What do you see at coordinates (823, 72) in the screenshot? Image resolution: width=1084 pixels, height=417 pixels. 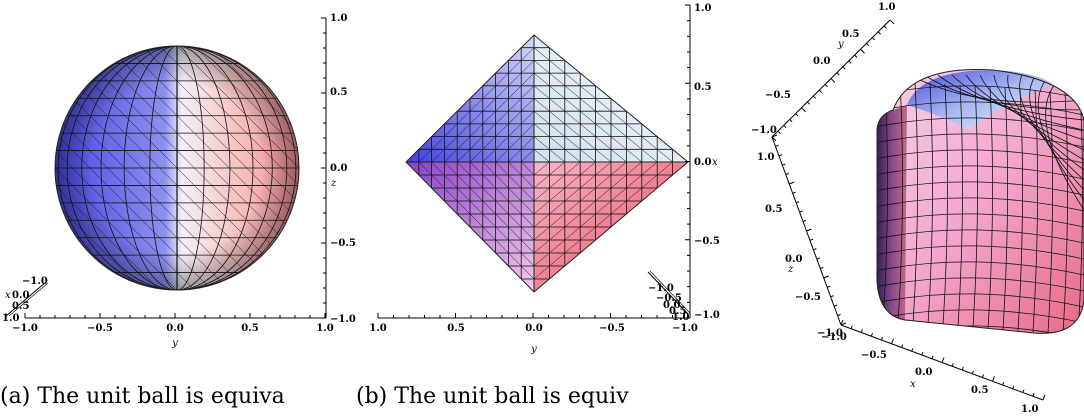 I see `y-axis-c: 1.0 0.5 0.0 −0.5 −1.0 y` at bounding box center [823, 72].